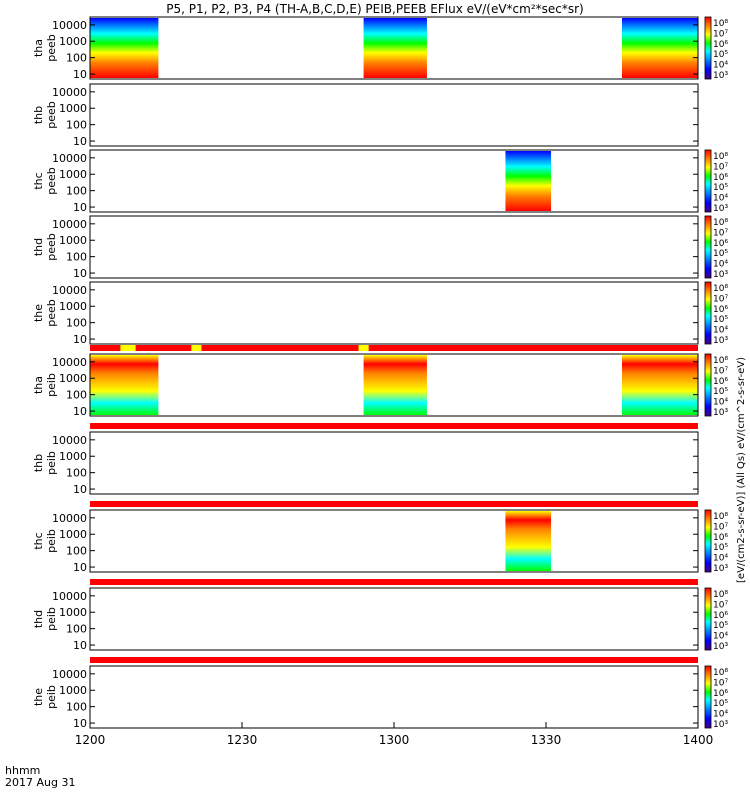 The image size is (750, 804). What do you see at coordinates (708, 247) in the screenshot?
I see `colorbar-thd-peeb` at bounding box center [708, 247].